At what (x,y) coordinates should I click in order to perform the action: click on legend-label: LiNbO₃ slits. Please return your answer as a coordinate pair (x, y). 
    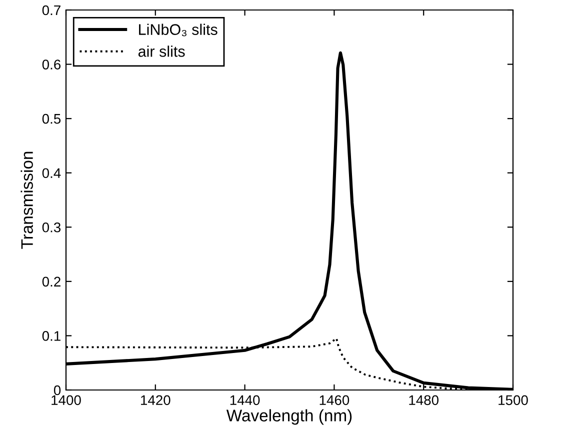
    Looking at the image, I should click on (178, 30).